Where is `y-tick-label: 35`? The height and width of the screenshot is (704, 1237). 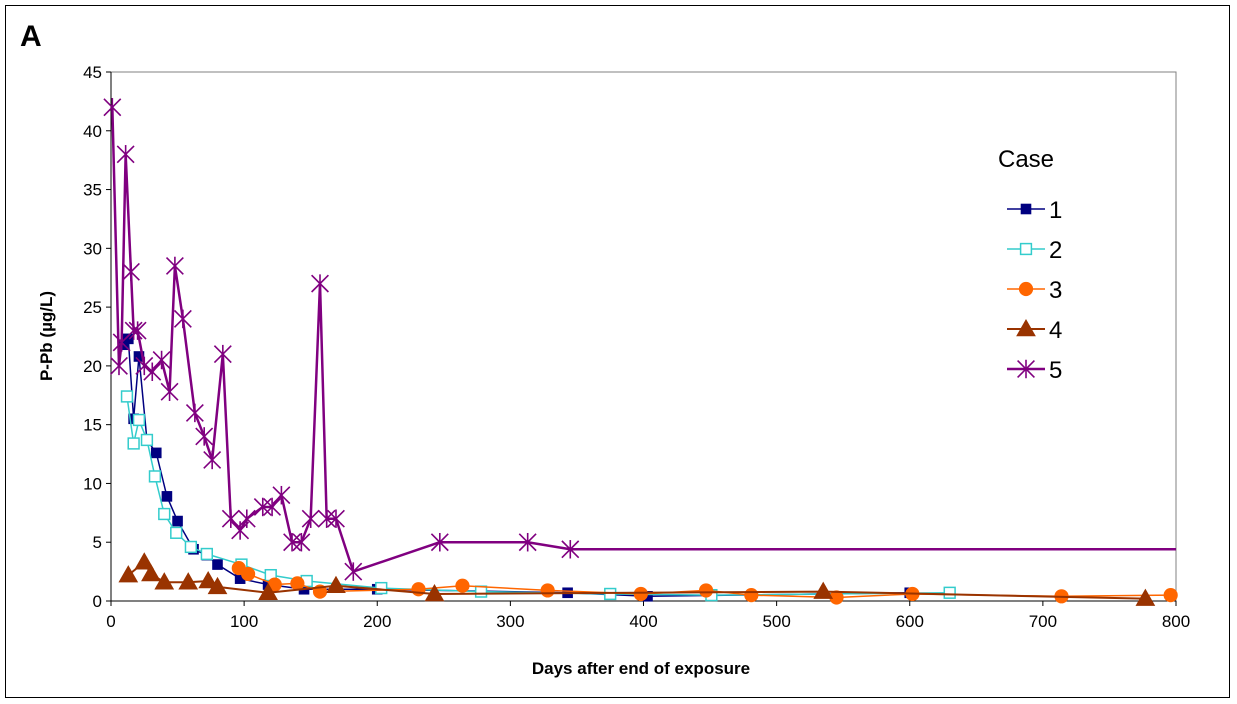 y-tick-label: 35 is located at coordinates (92, 190).